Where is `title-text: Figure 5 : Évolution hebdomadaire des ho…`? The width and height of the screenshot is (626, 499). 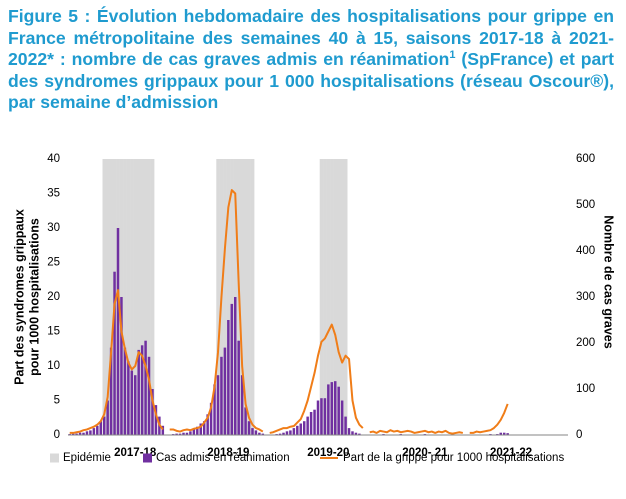
title-text: Figure 5 : Évolution hebdomadaire des ho… is located at coordinates (311, 38).